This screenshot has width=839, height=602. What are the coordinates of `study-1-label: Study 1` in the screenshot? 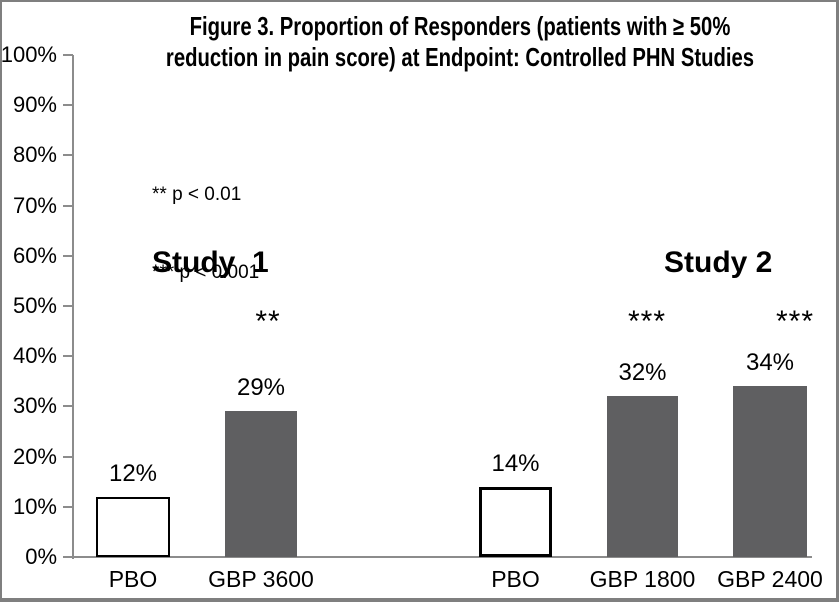 It's located at (210, 262).